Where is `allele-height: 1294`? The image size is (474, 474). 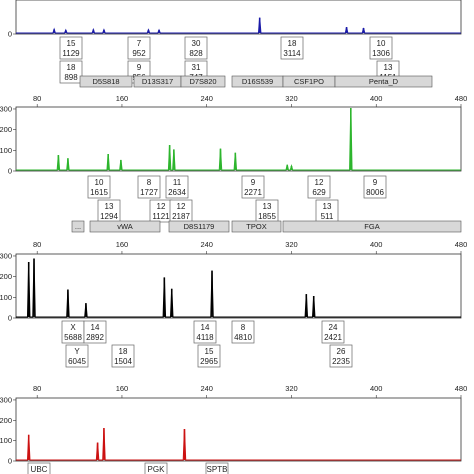 allele-height: 1294 is located at coordinates (109, 216).